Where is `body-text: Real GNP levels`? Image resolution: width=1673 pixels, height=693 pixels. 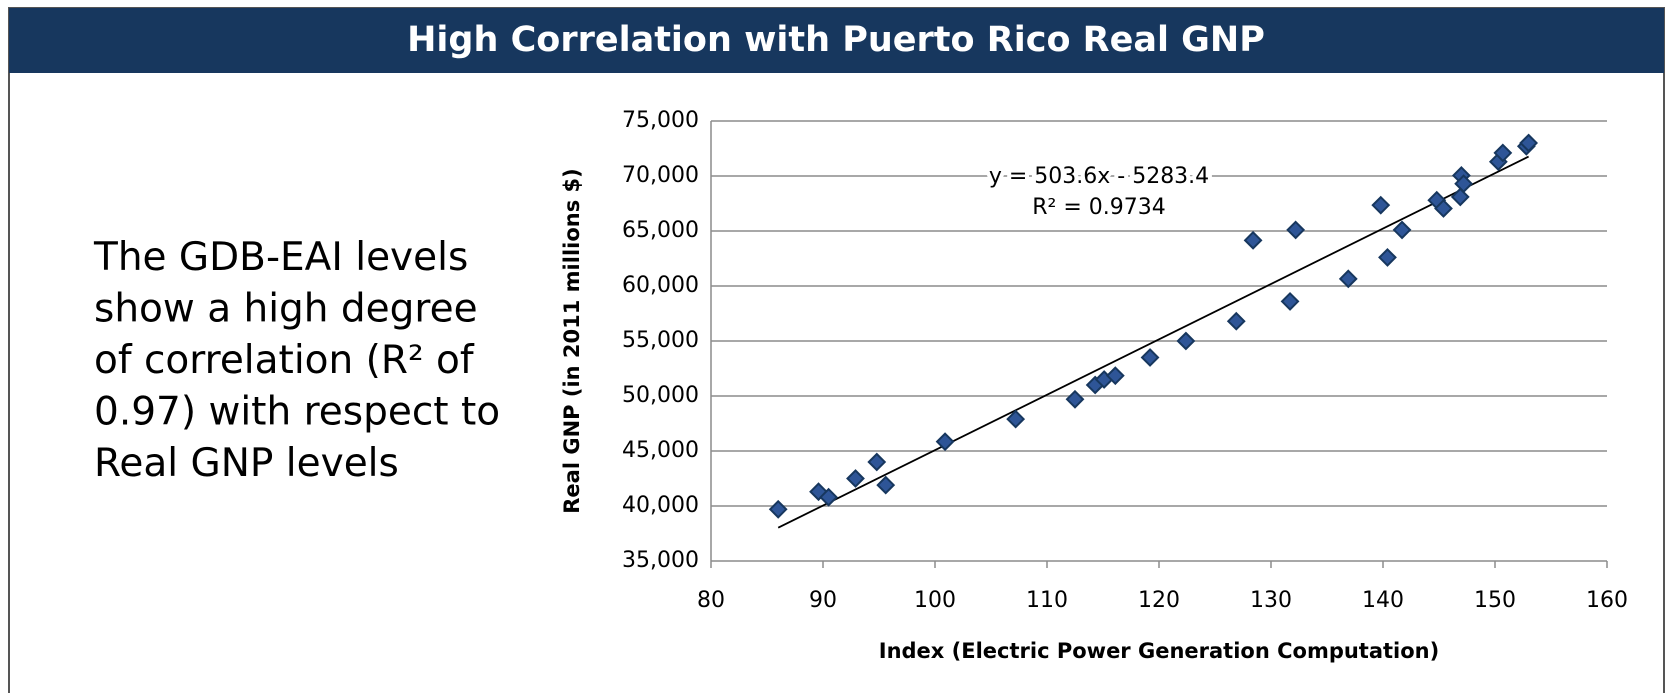 body-text: Real GNP levels is located at coordinates (246, 463).